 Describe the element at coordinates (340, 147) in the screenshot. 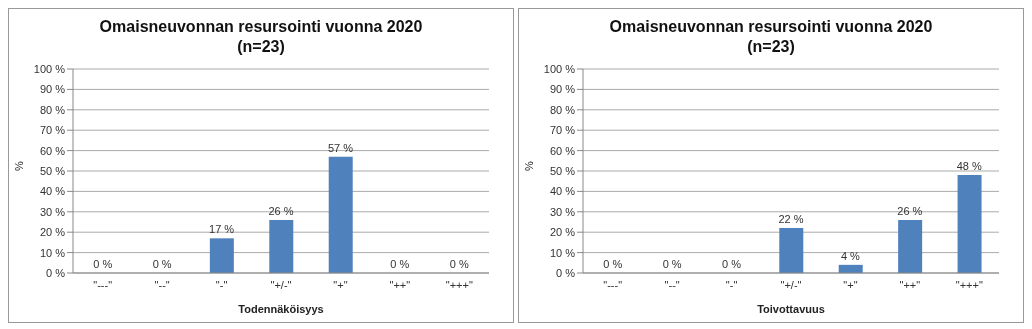

I see `data-label: 57 %` at that location.